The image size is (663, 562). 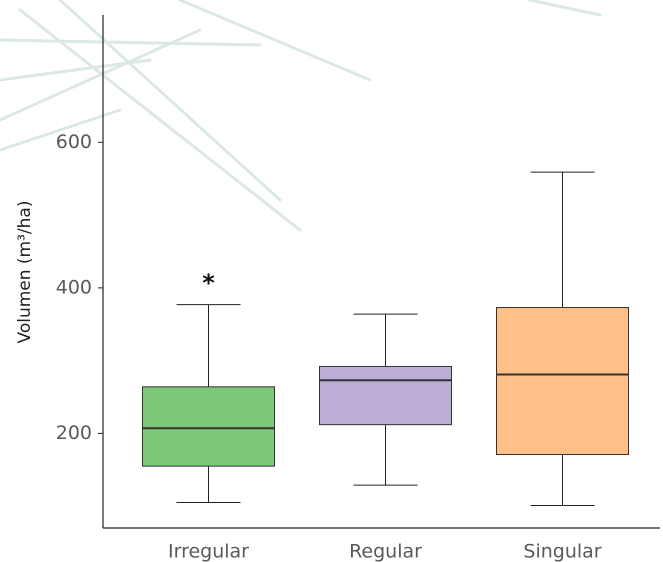 I want to click on y-tick-label: 200, so click(x=74, y=433).